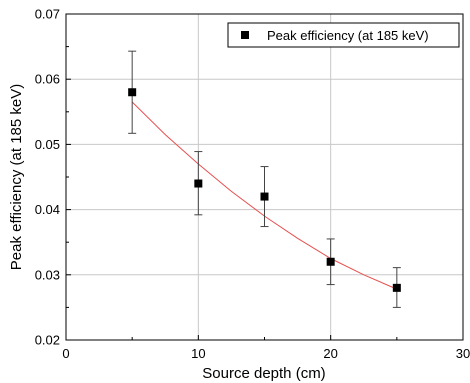 The height and width of the screenshot is (383, 470). Describe the element at coordinates (348, 35) in the screenshot. I see `legend-label: Peak efficiency (at 185 keV)` at that location.